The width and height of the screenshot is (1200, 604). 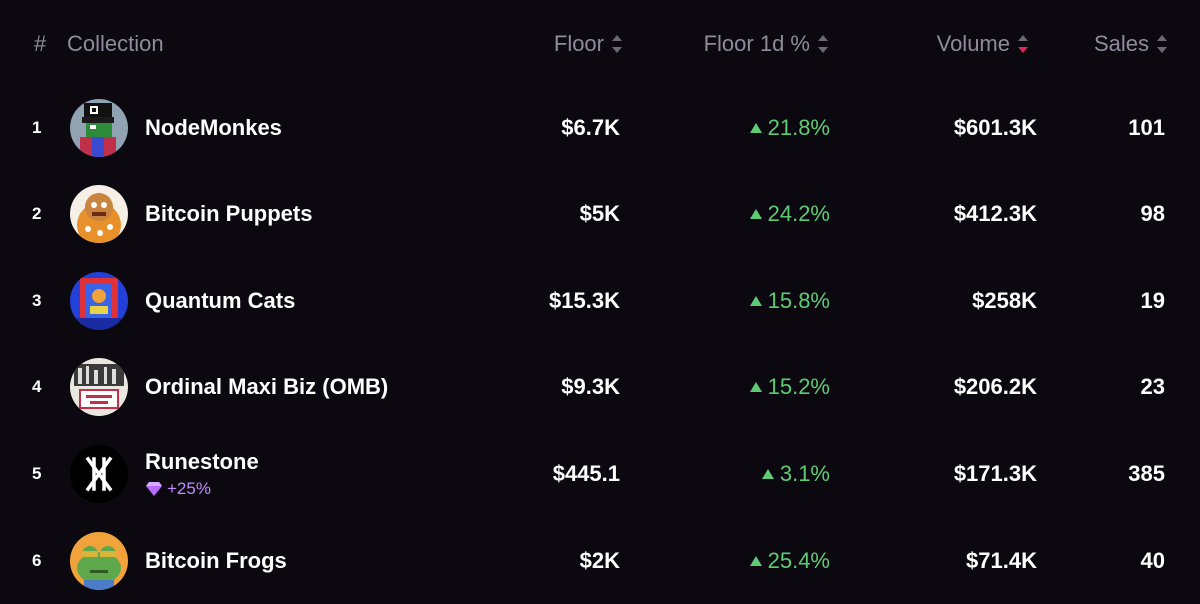 I want to click on sales: 23, so click(x=1152, y=386).